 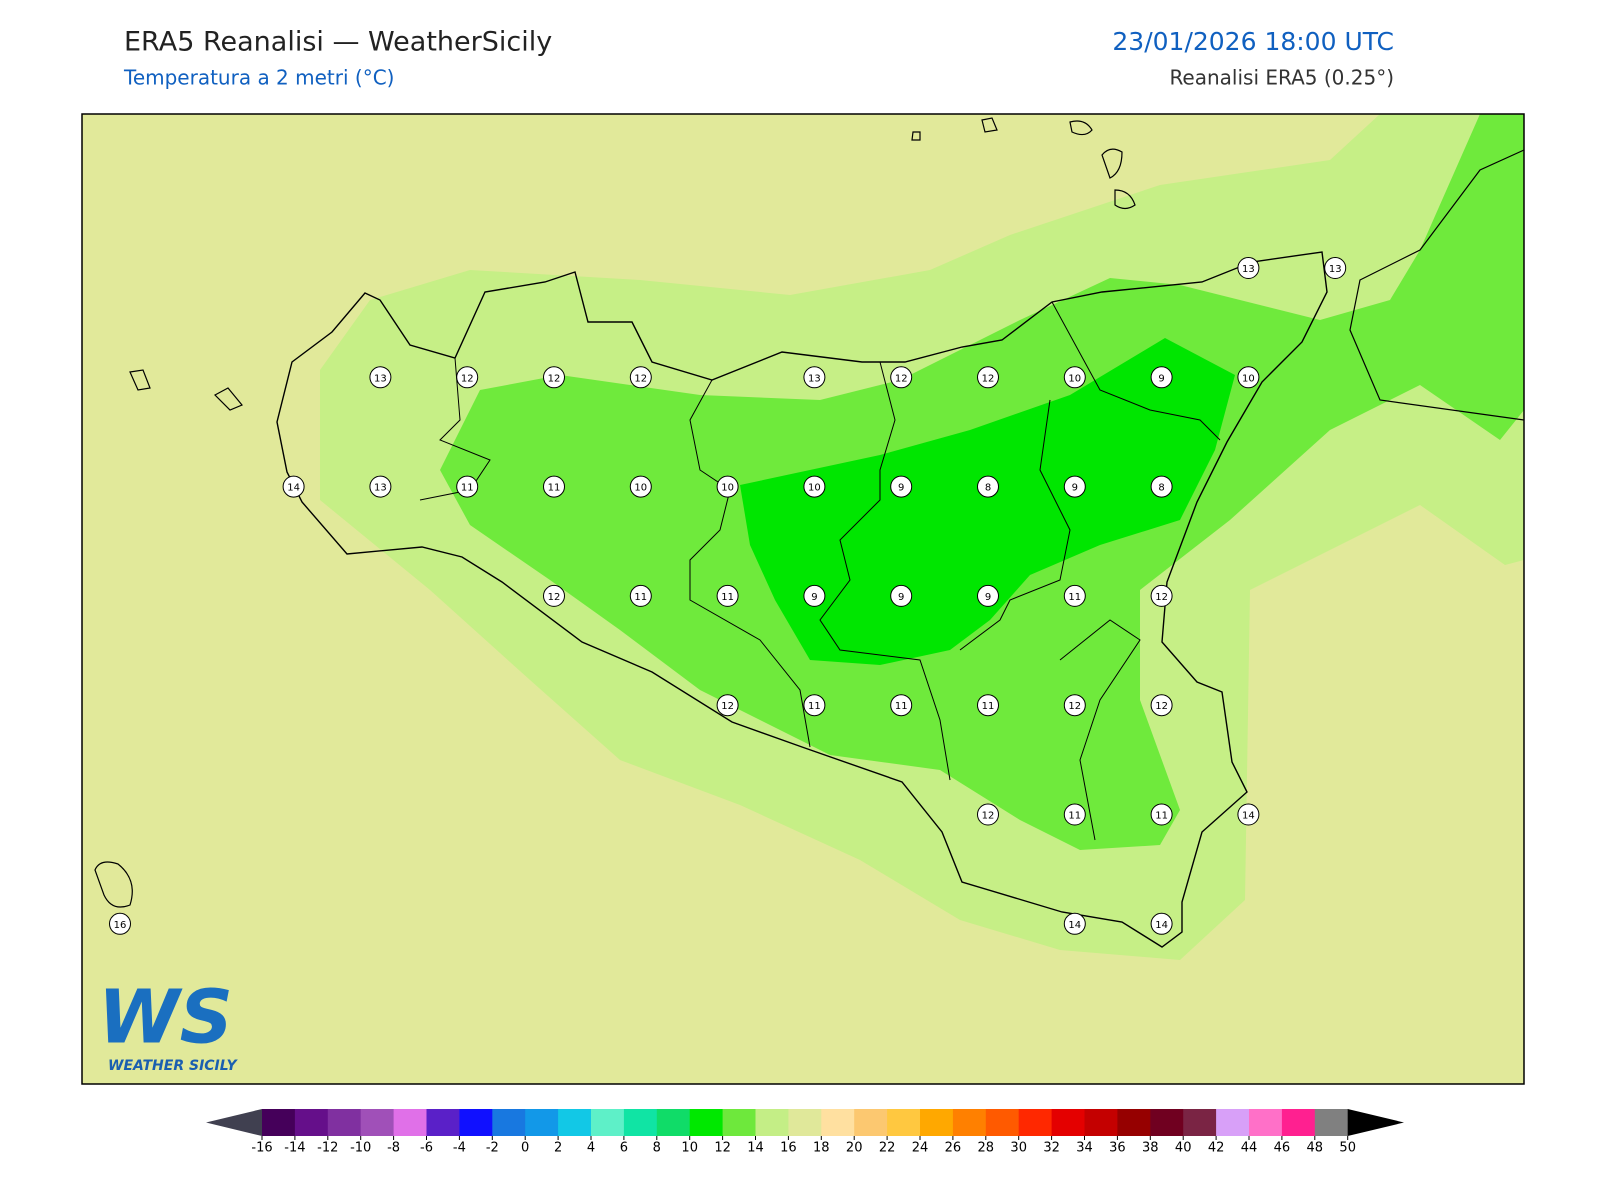 What do you see at coordinates (258, 78) in the screenshot?
I see `subtitle: Temperatura a 2 metri (°C)` at bounding box center [258, 78].